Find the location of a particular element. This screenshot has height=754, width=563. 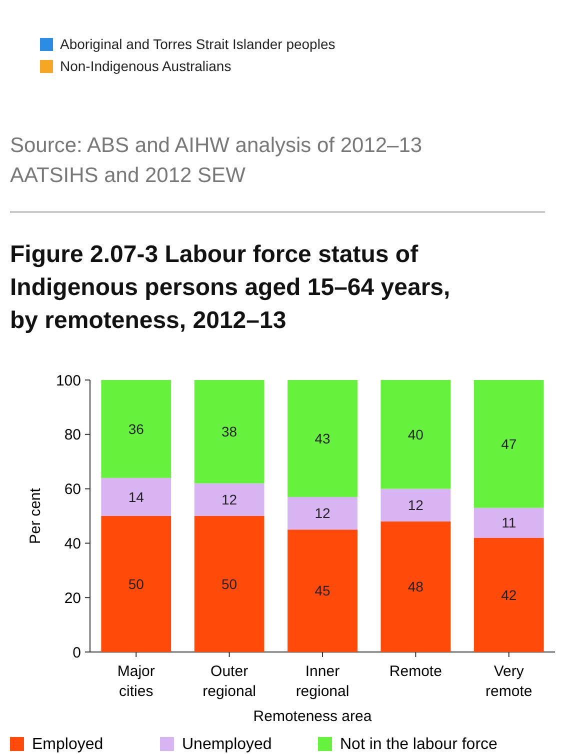

data-label: 38 is located at coordinates (230, 432).